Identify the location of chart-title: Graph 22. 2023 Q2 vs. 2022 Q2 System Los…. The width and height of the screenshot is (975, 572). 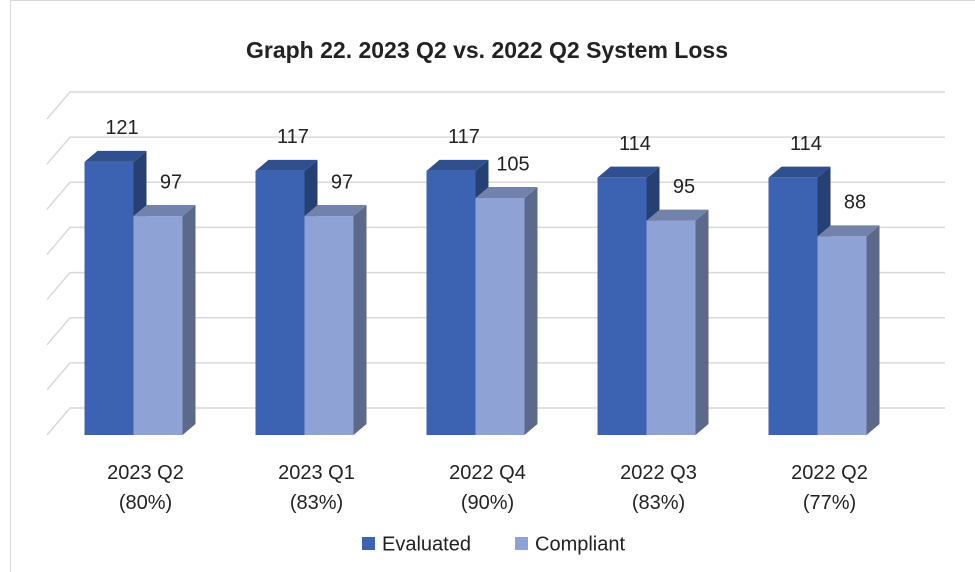
(487, 50).